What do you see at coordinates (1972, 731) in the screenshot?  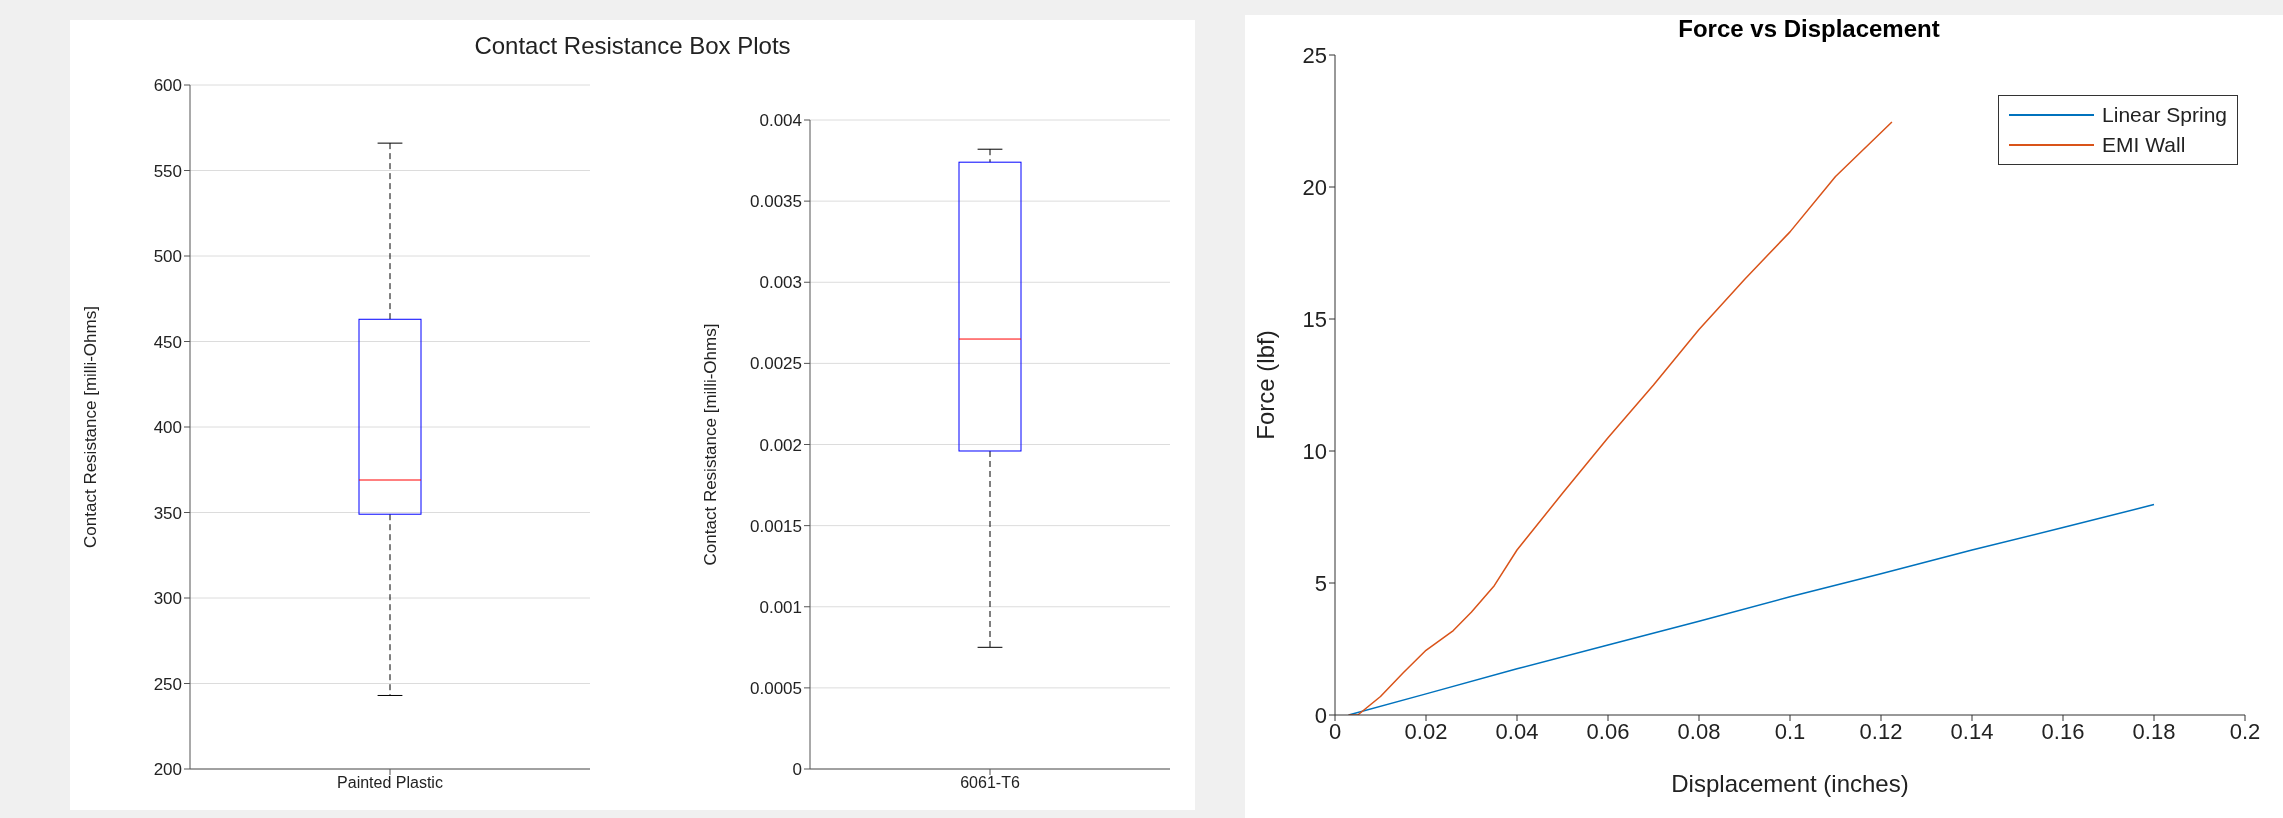 I see `x-tick-label: 0.14` at bounding box center [1972, 731].